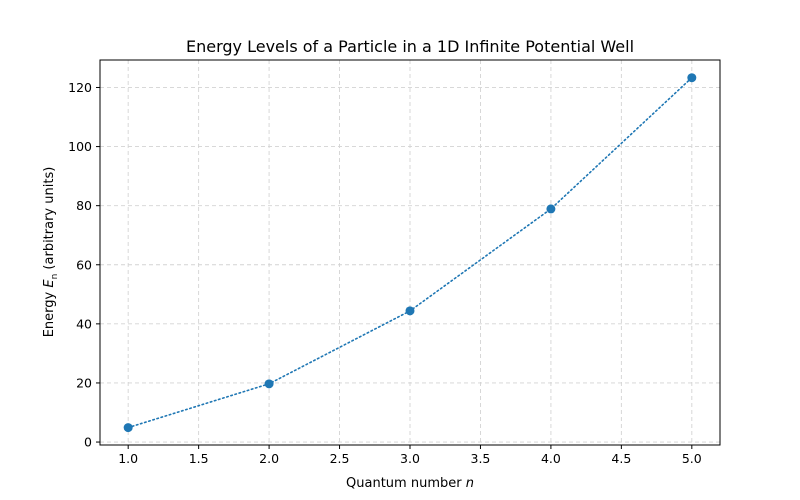 The height and width of the screenshot is (500, 800). I want to click on x-tick-label: 4.0, so click(551, 458).